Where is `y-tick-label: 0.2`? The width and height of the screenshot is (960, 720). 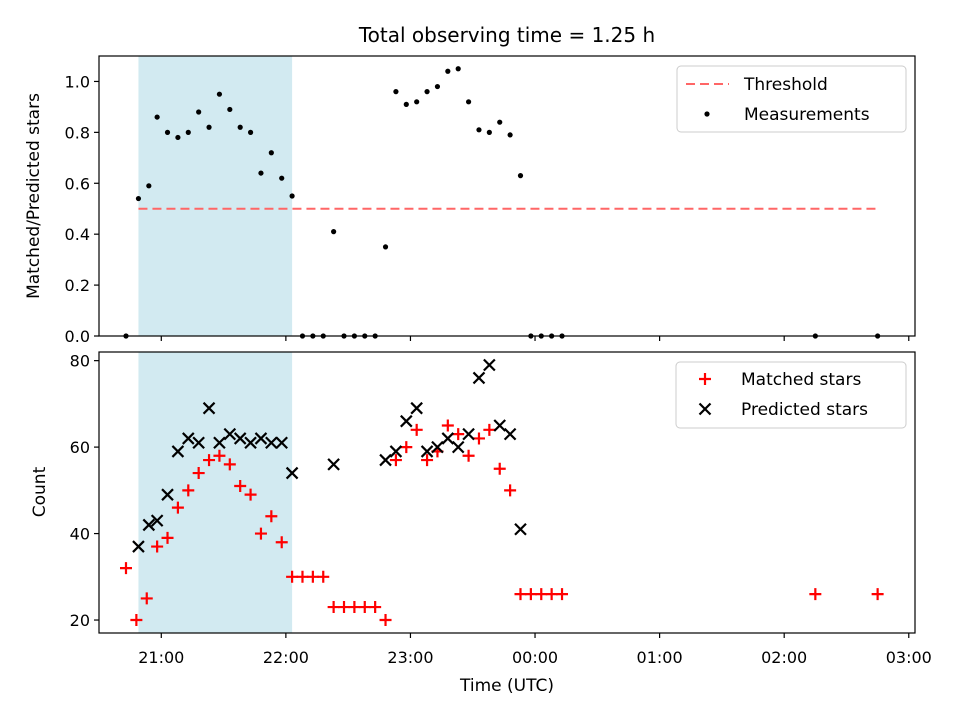 y-tick-label: 0.2 is located at coordinates (77, 285).